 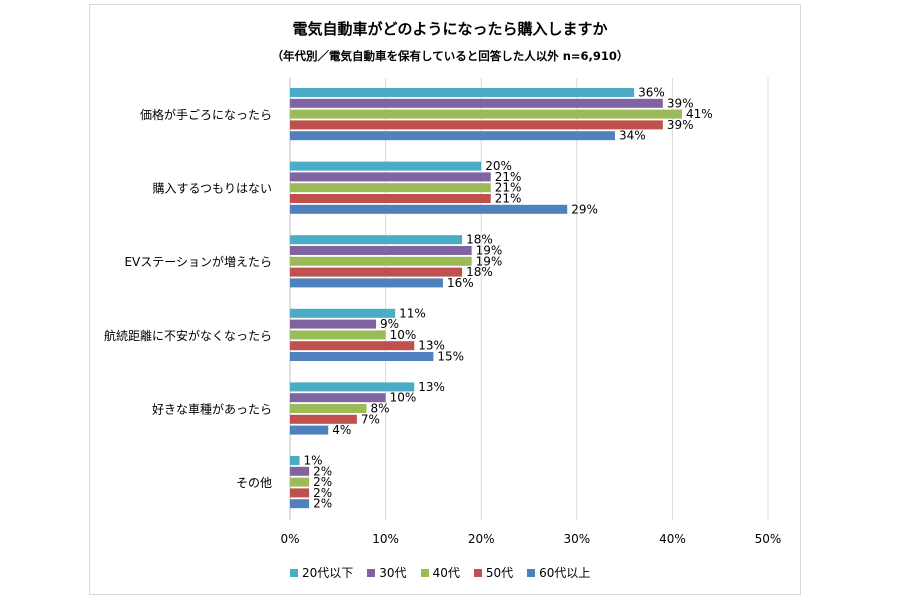 I want to click on data-label: 7%, so click(x=370, y=419).